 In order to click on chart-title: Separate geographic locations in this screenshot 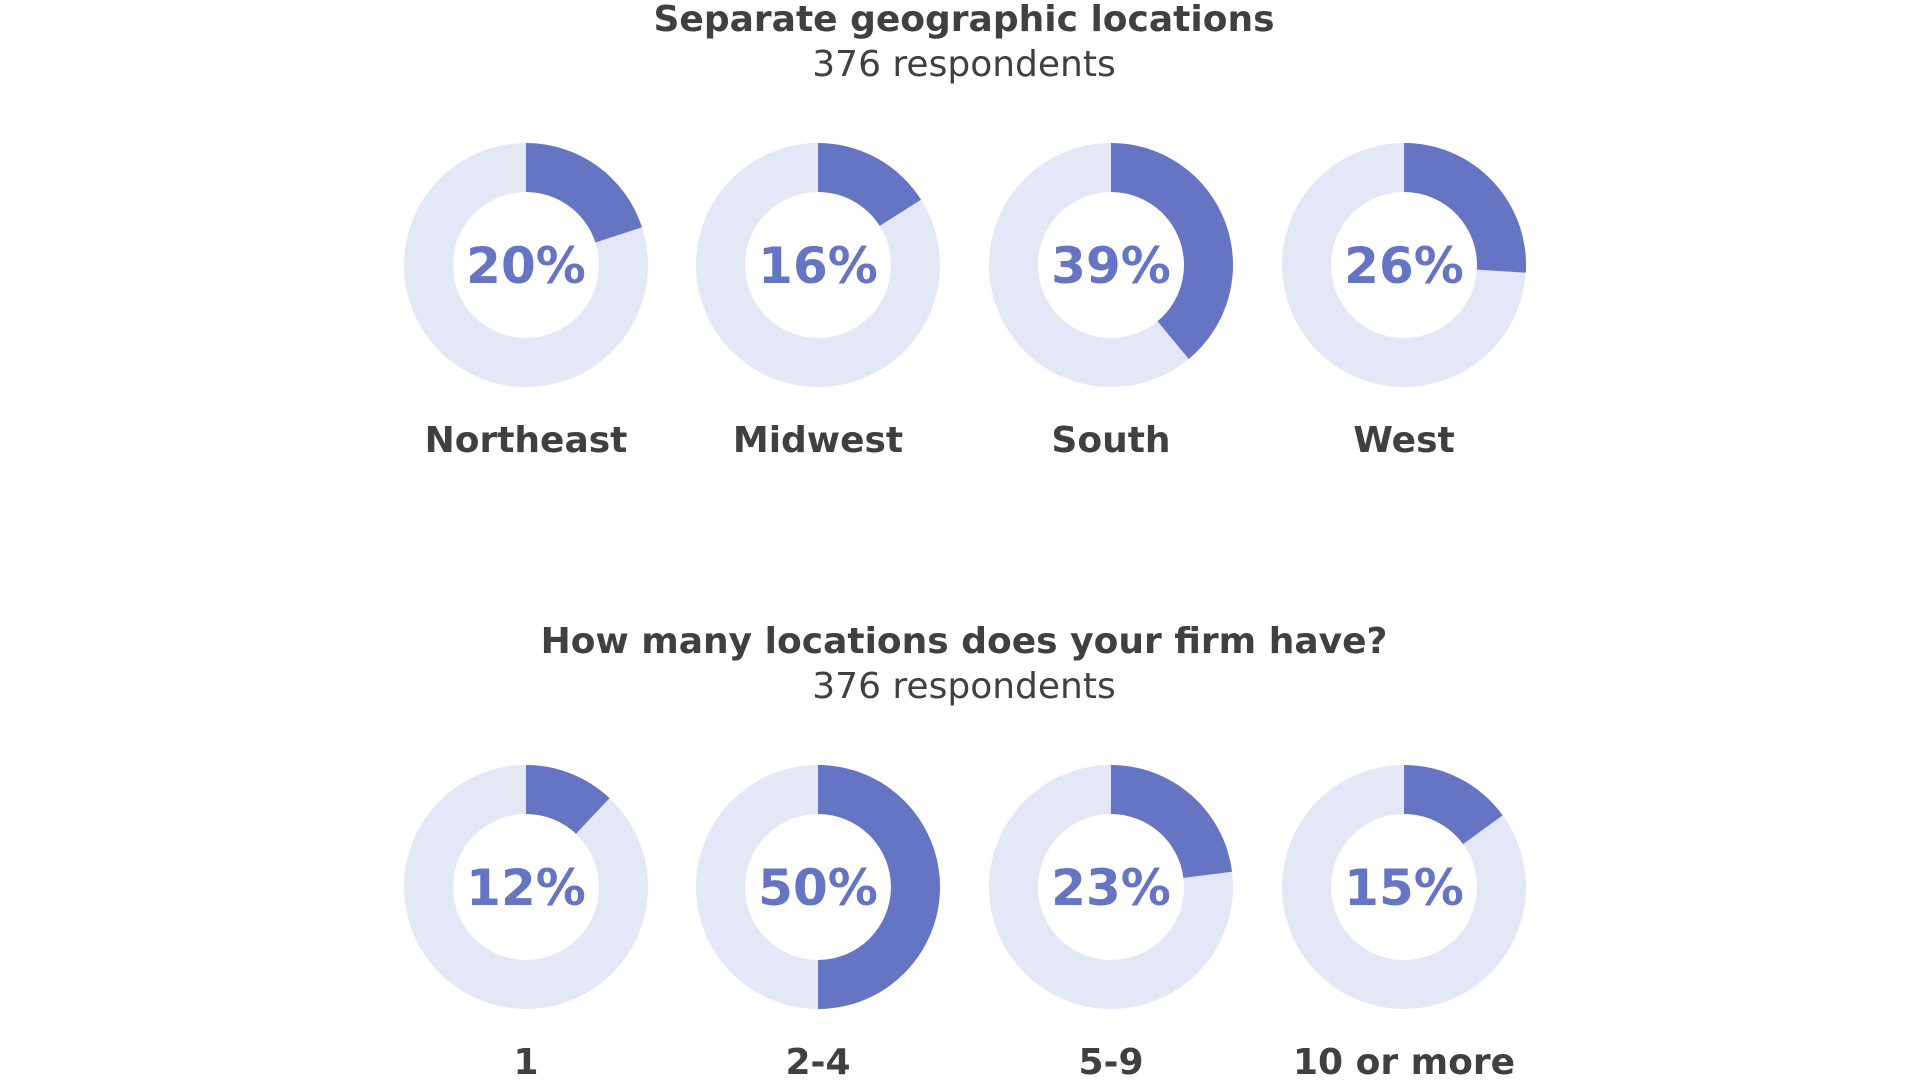, I will do `click(964, 20)`.